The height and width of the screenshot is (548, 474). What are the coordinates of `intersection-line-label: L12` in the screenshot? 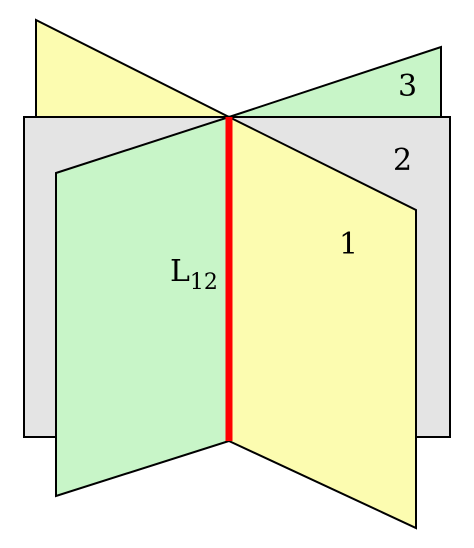 It's located at (194, 274).